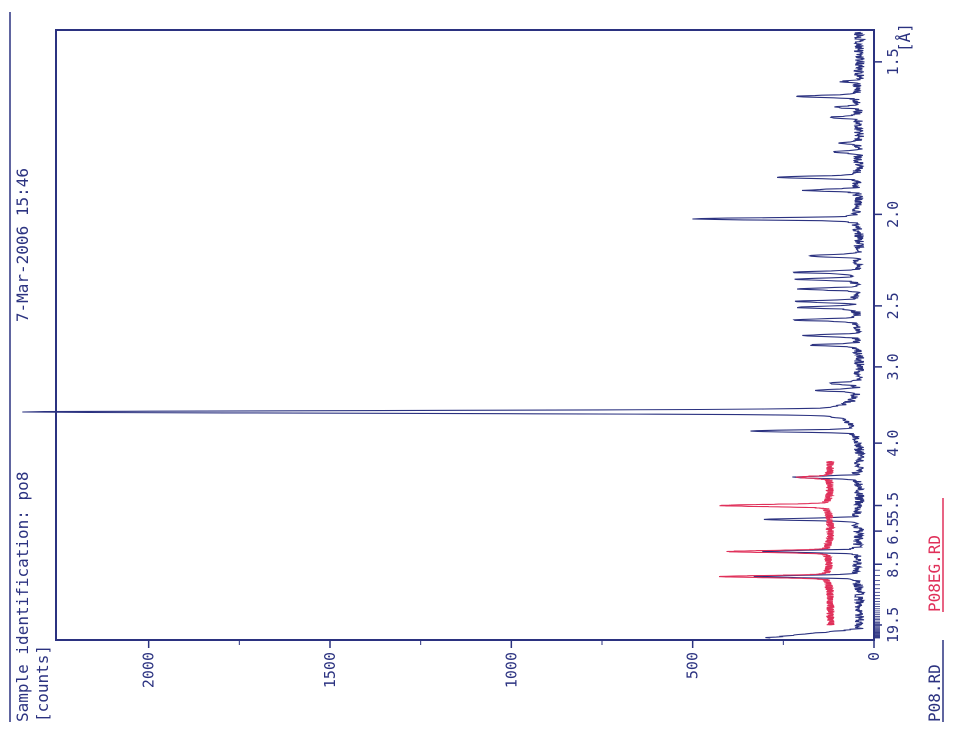 The width and height of the screenshot is (960, 731). What do you see at coordinates (693, 665) in the screenshot?
I see `counts-tick-label: 500` at bounding box center [693, 665].